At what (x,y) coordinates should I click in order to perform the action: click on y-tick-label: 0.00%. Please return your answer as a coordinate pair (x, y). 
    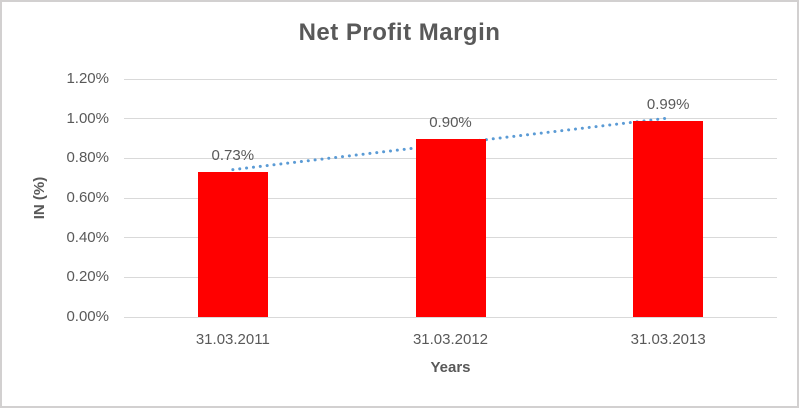
    Looking at the image, I should click on (87, 316).